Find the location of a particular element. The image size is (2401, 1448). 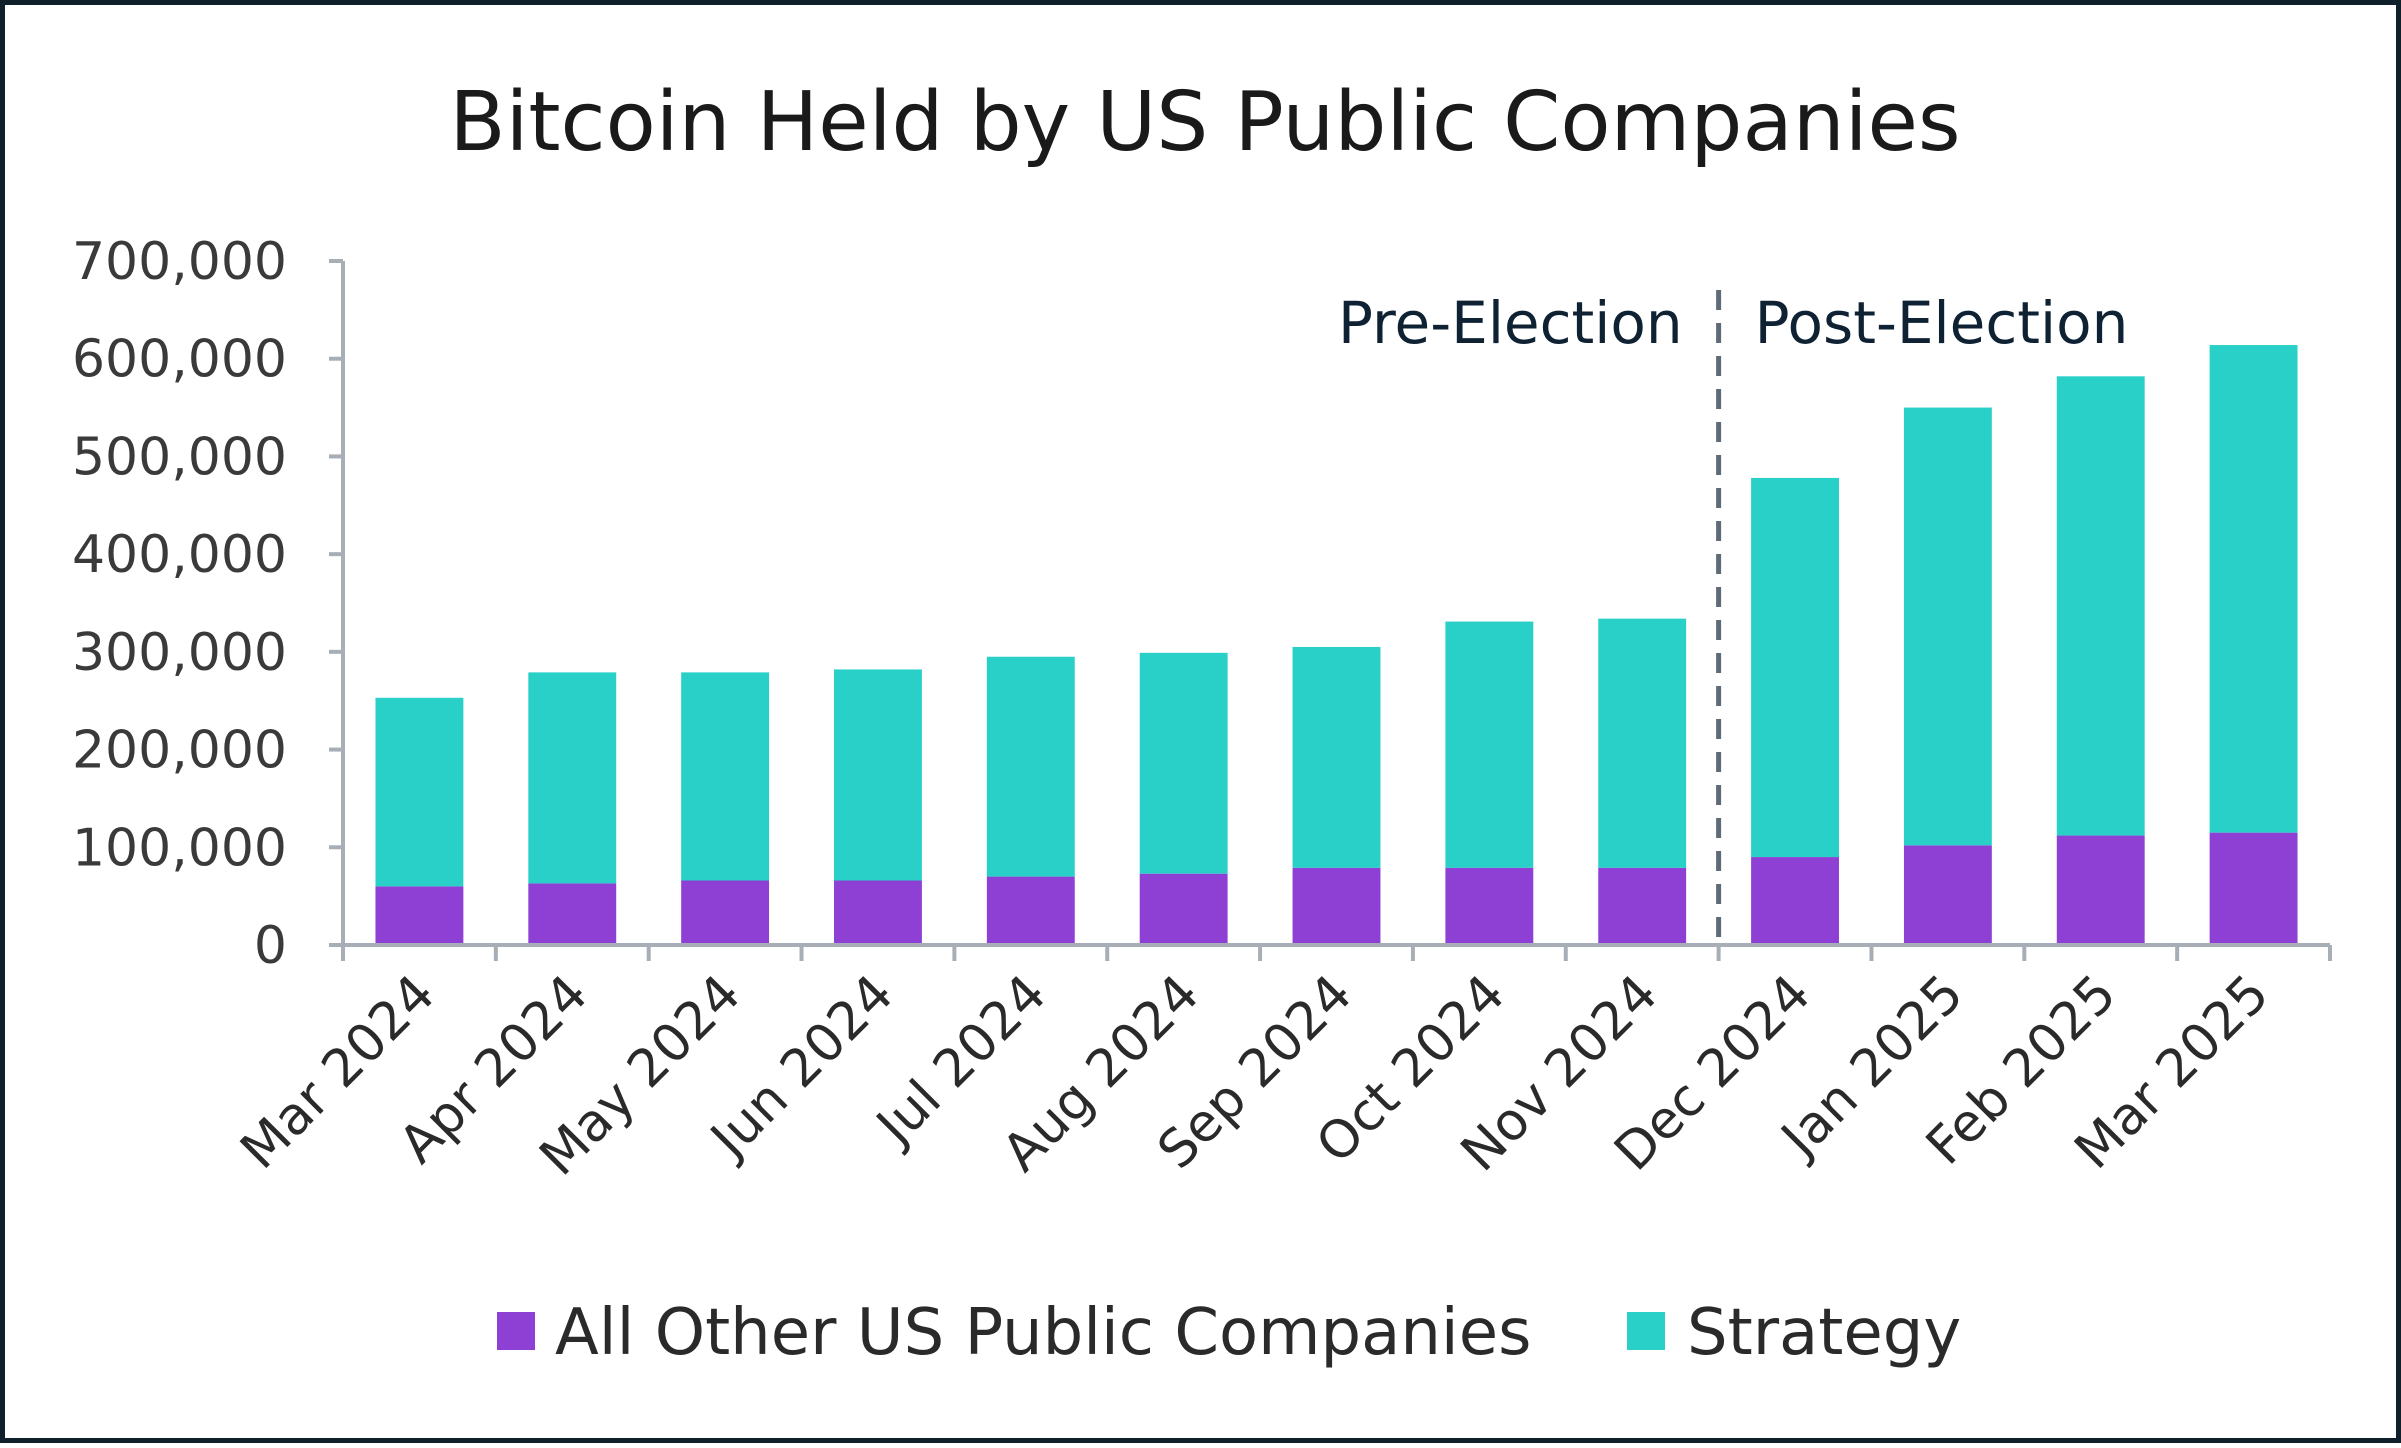

y-tick-label: 300,000 is located at coordinates (179, 653).